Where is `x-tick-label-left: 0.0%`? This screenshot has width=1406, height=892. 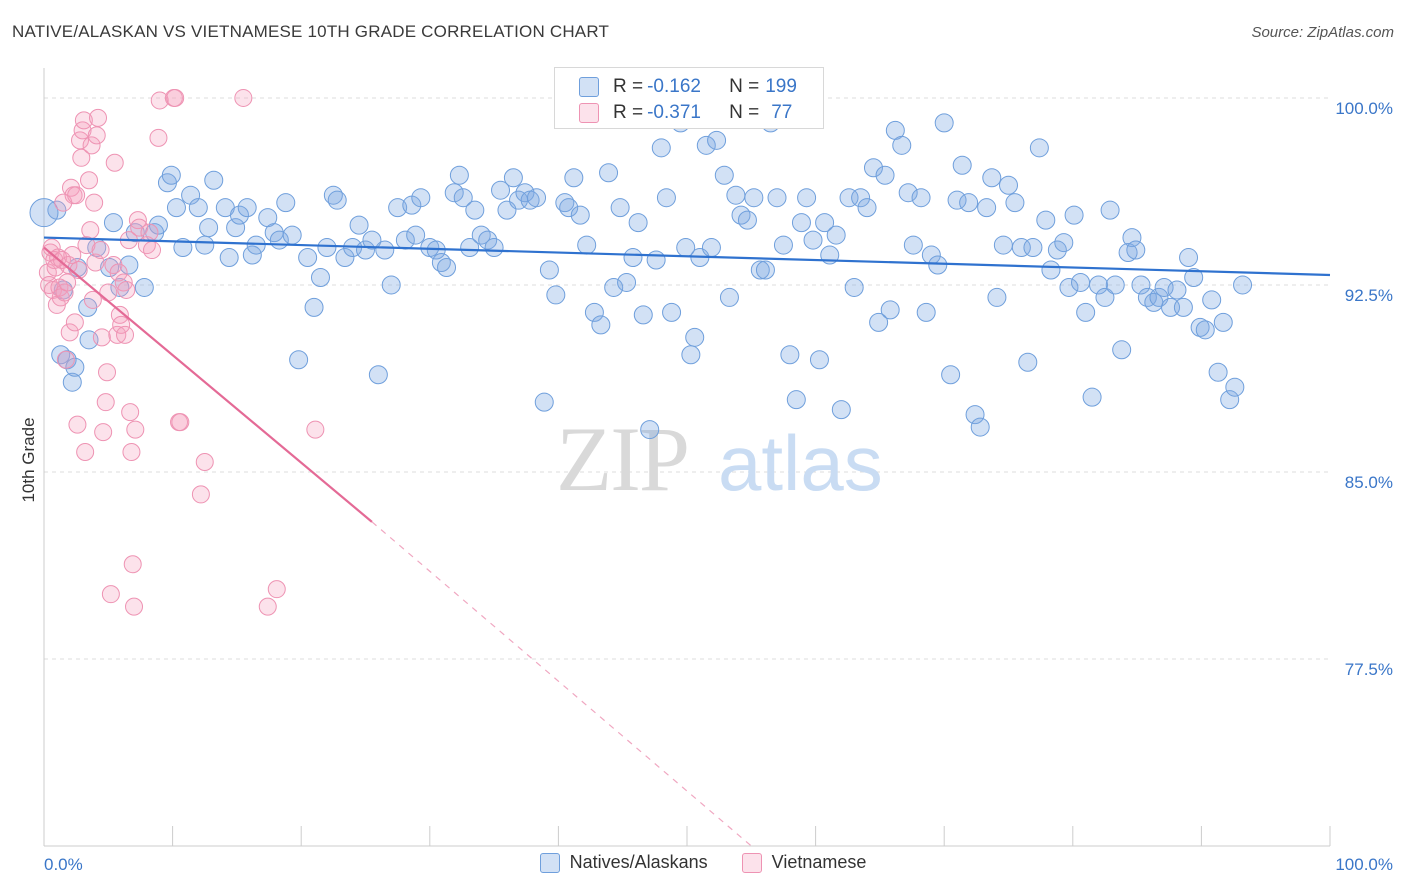
x-tick-label-left: 0.0% is located at coordinates (63, 864).